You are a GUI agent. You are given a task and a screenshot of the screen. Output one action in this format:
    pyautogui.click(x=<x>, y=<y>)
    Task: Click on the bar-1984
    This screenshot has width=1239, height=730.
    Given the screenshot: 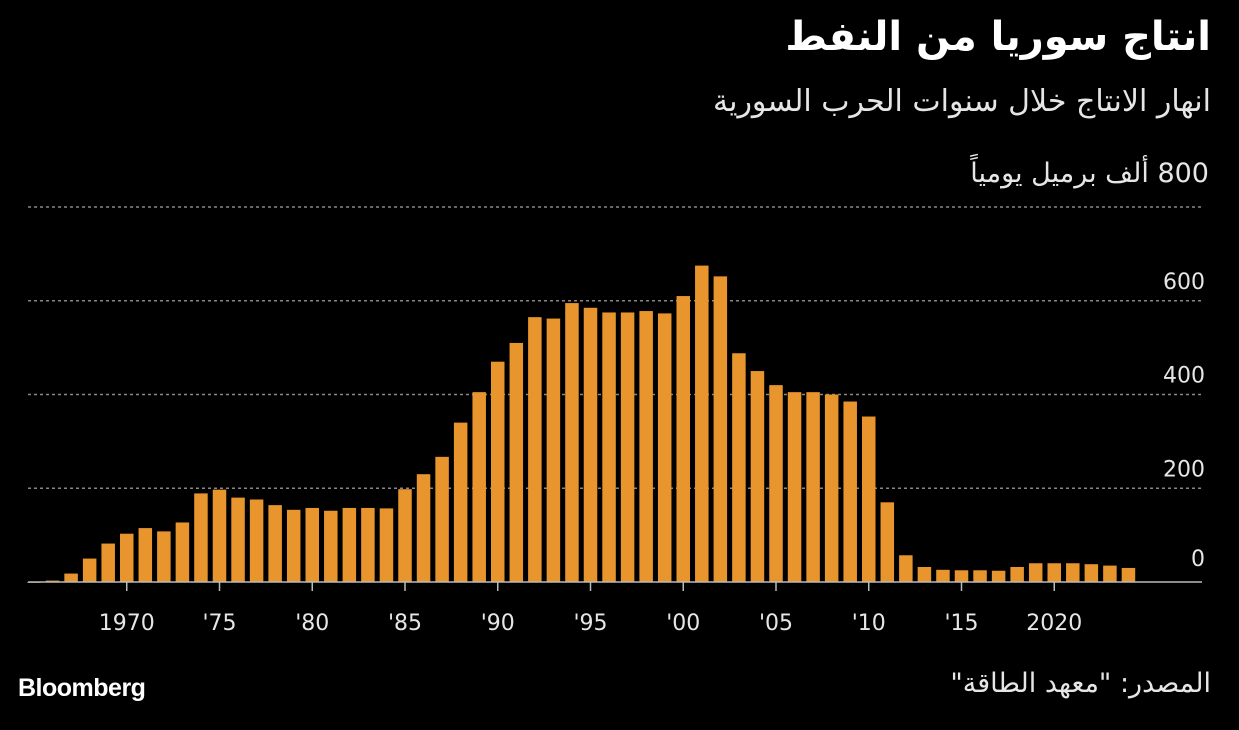 What is the action you would take?
    pyautogui.click(x=386, y=545)
    